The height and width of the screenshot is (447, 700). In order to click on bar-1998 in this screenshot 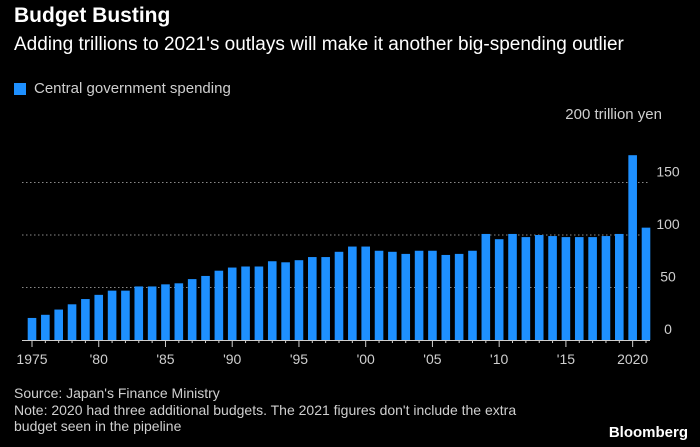, I will do `click(339, 295)`.